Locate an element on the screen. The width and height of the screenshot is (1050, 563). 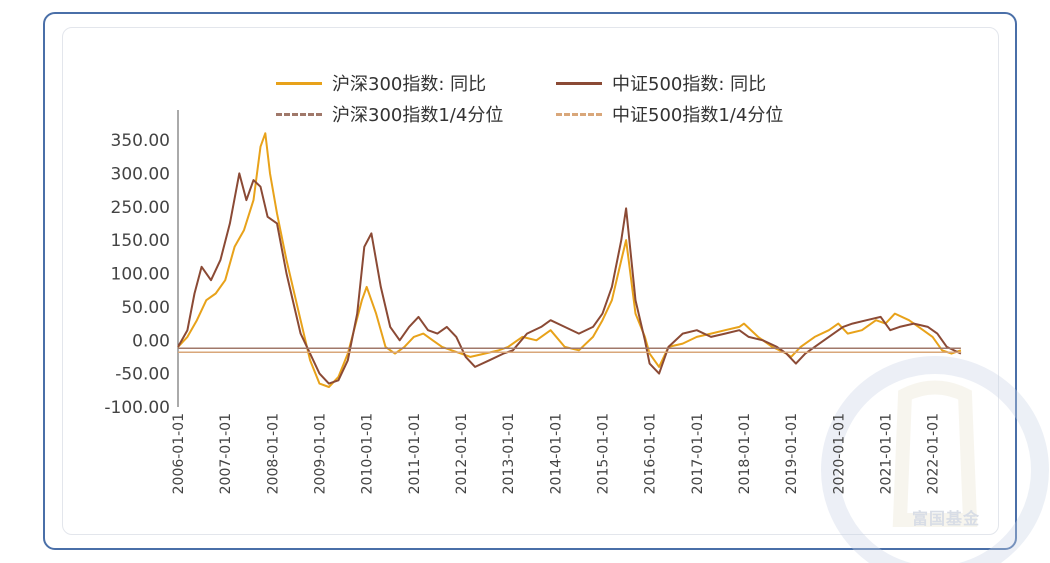
x-tick-label: 2009-01-01 is located at coordinates (320, 453).